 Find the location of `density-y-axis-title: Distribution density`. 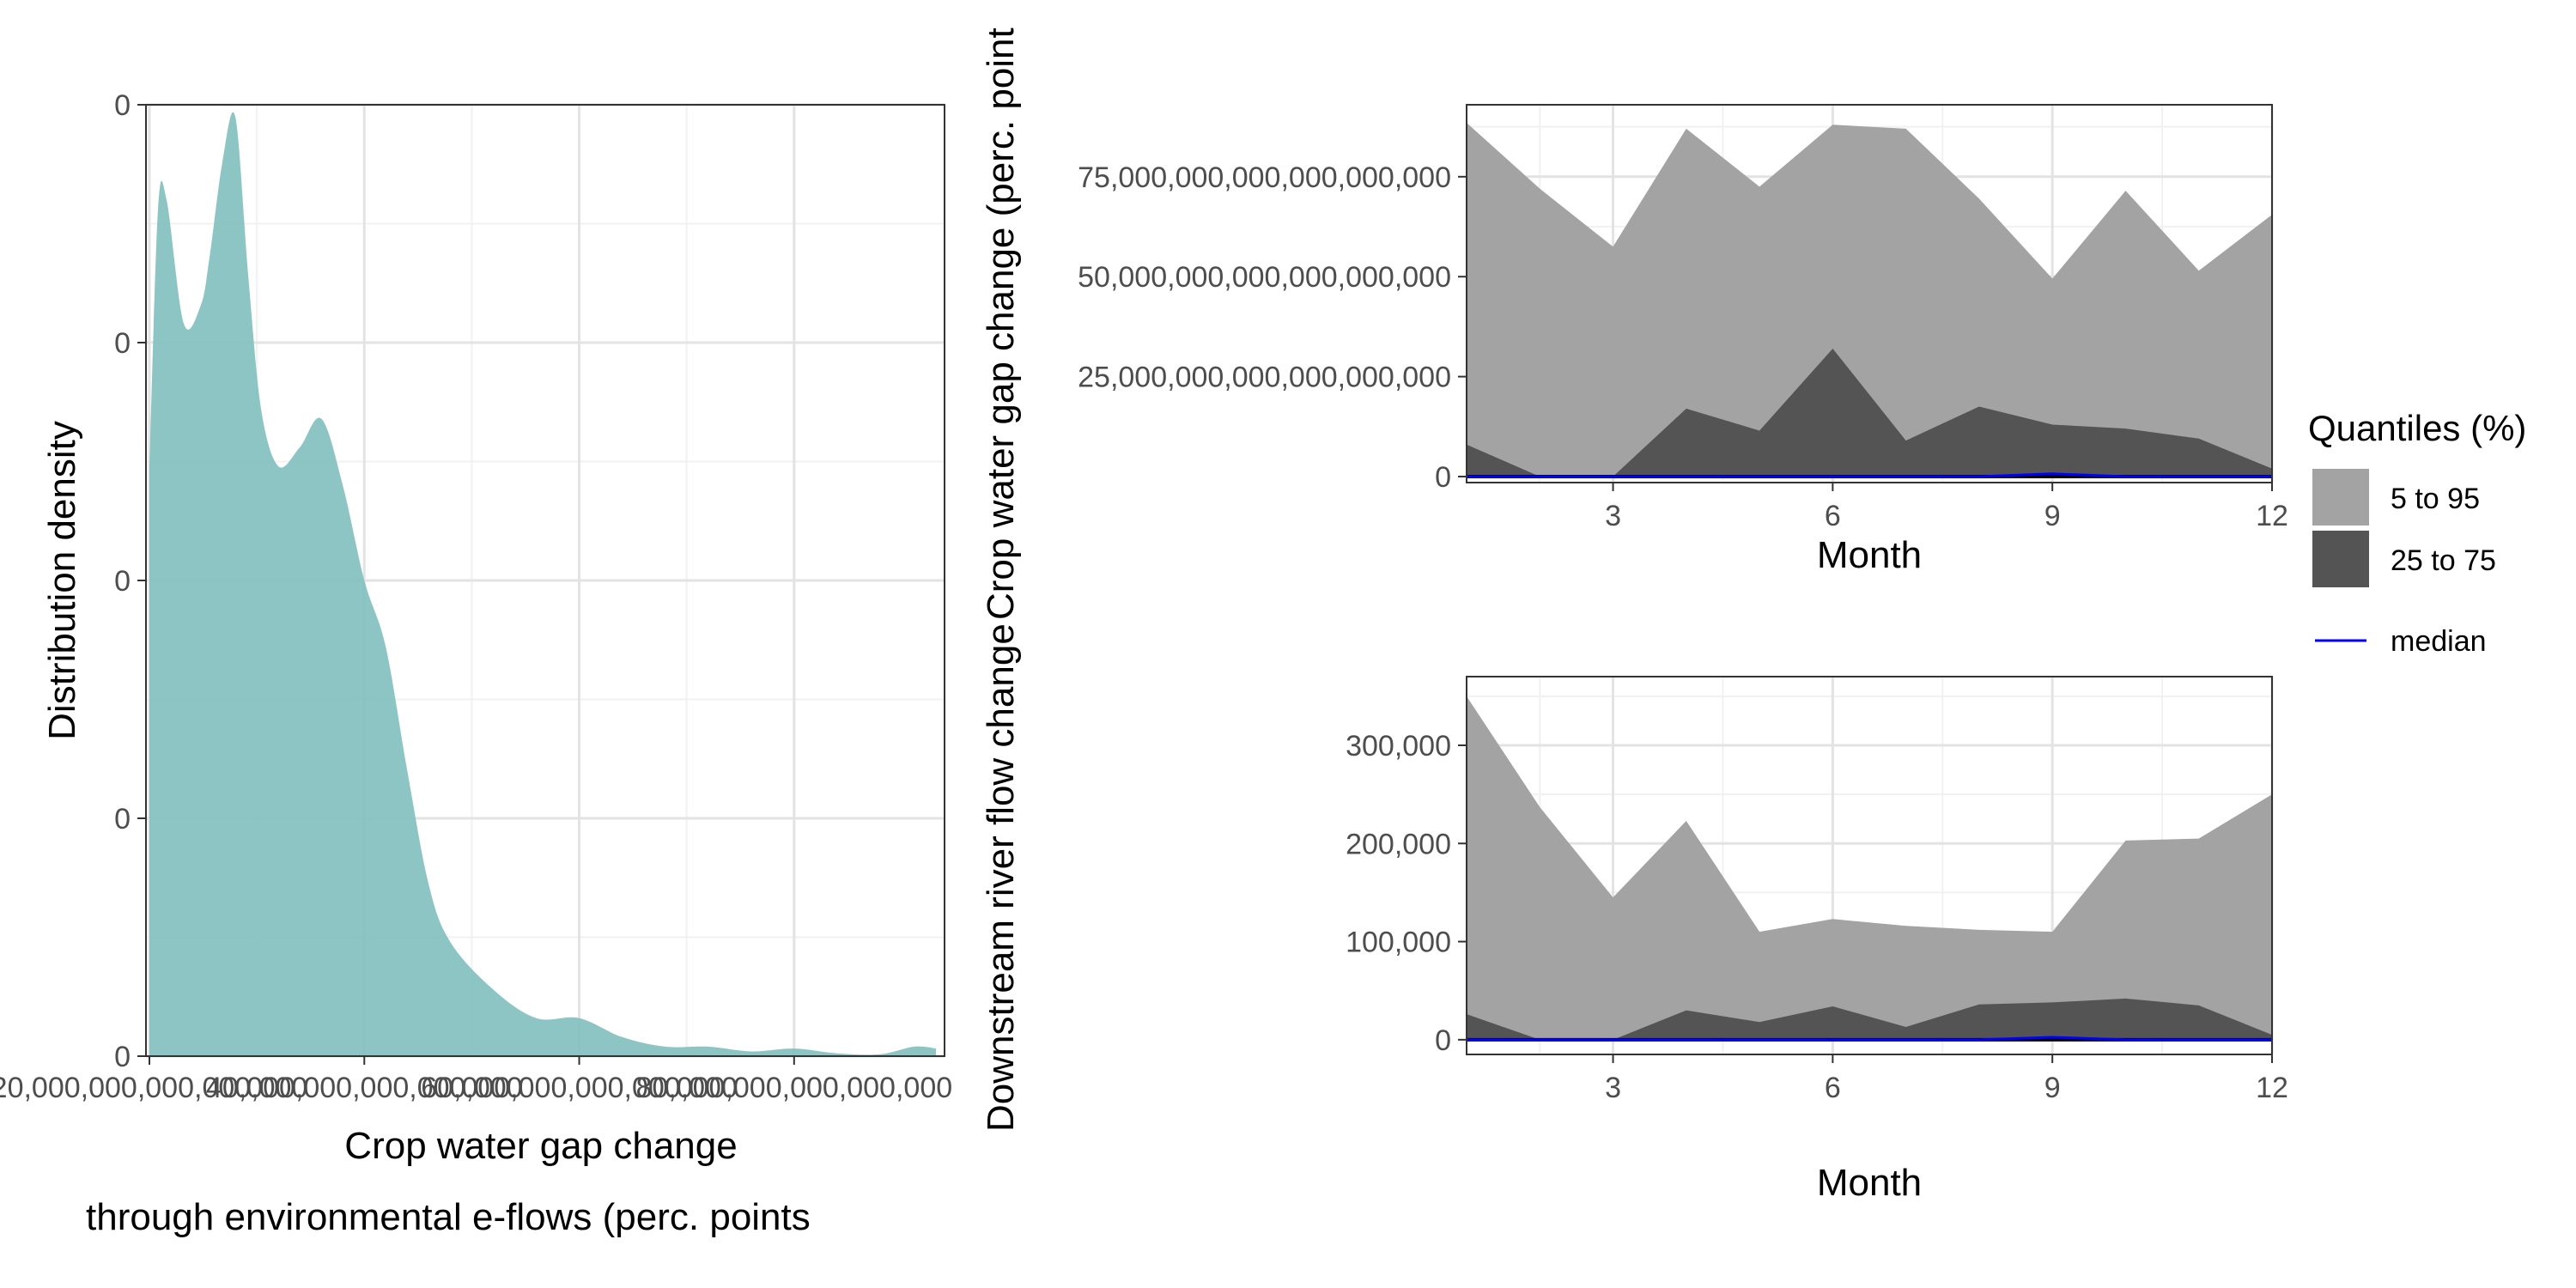

density-y-axis-title: Distribution density is located at coordinates (62, 580).